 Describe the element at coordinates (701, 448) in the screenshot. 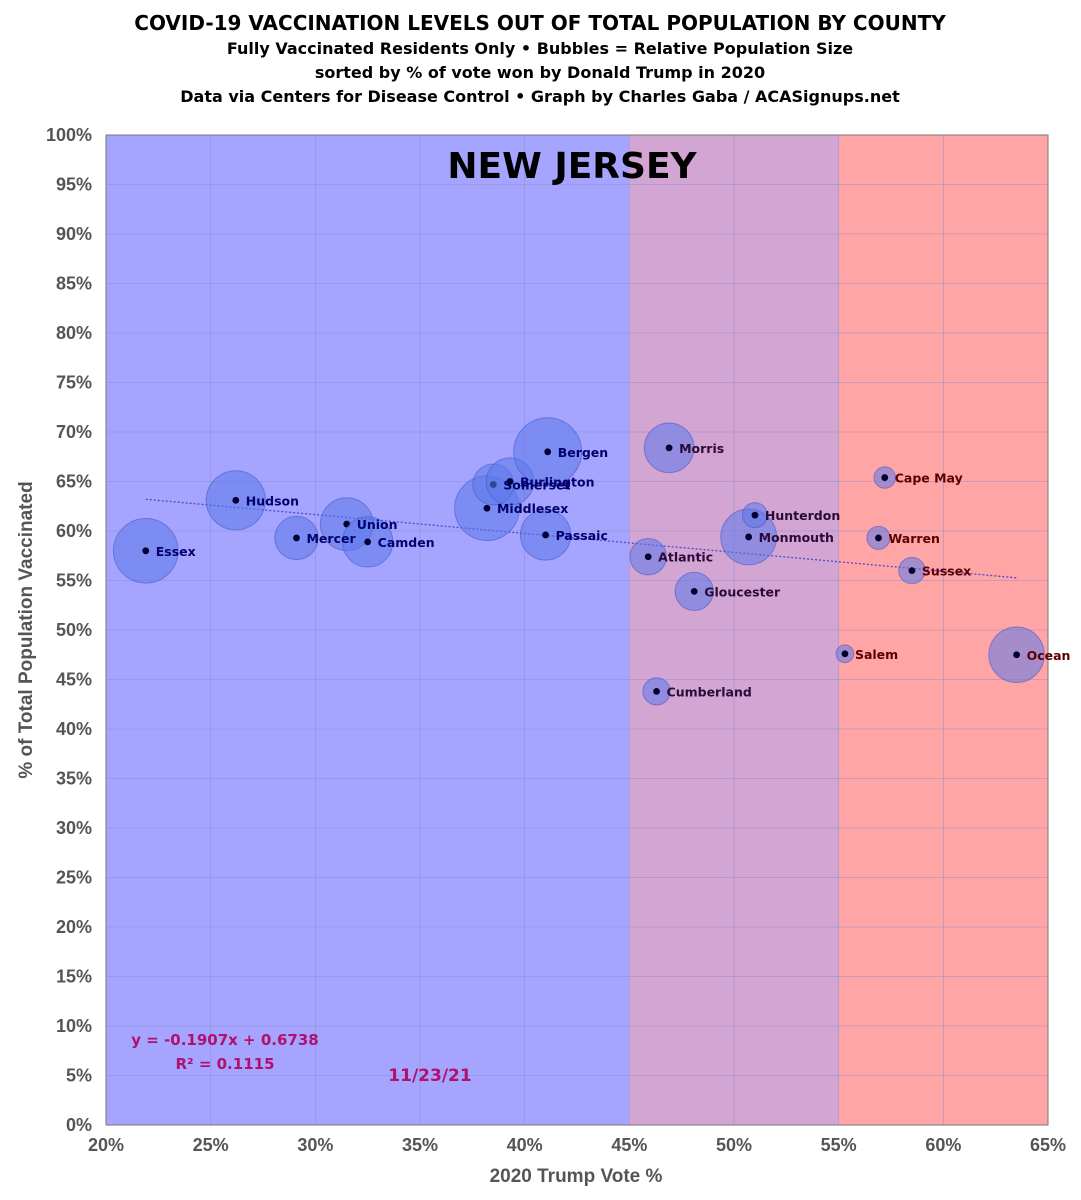

I see `label-morris: Morris` at that location.